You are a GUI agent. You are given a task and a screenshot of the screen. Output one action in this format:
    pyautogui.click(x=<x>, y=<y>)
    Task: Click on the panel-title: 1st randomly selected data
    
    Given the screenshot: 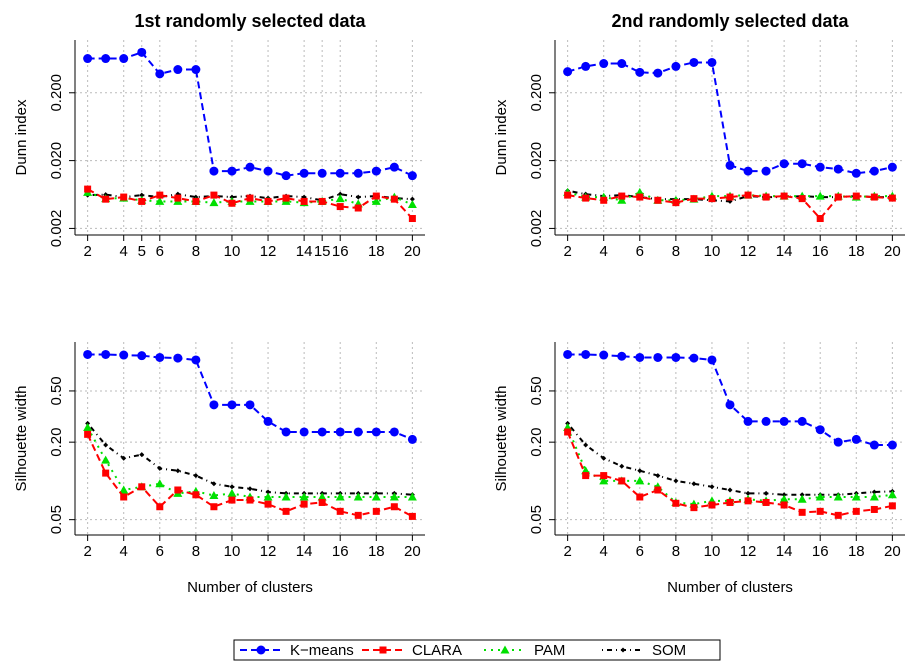 What is the action you would take?
    pyautogui.click(x=250, y=21)
    